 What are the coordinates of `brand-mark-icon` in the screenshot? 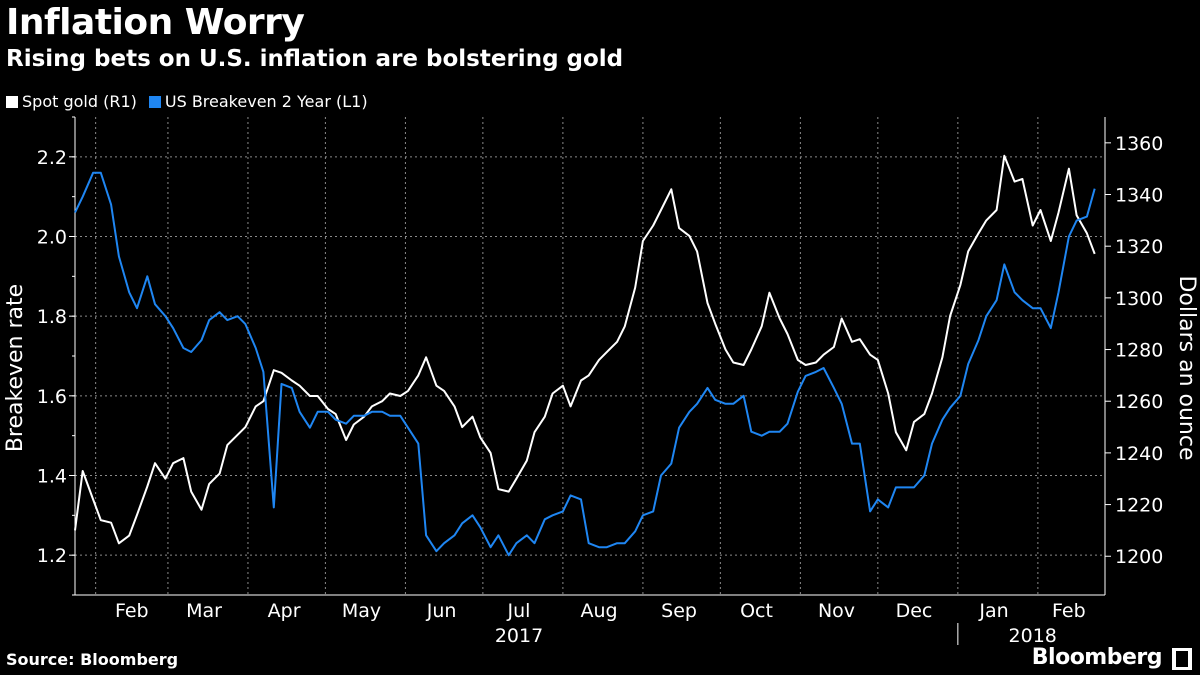 It's located at (1182, 659).